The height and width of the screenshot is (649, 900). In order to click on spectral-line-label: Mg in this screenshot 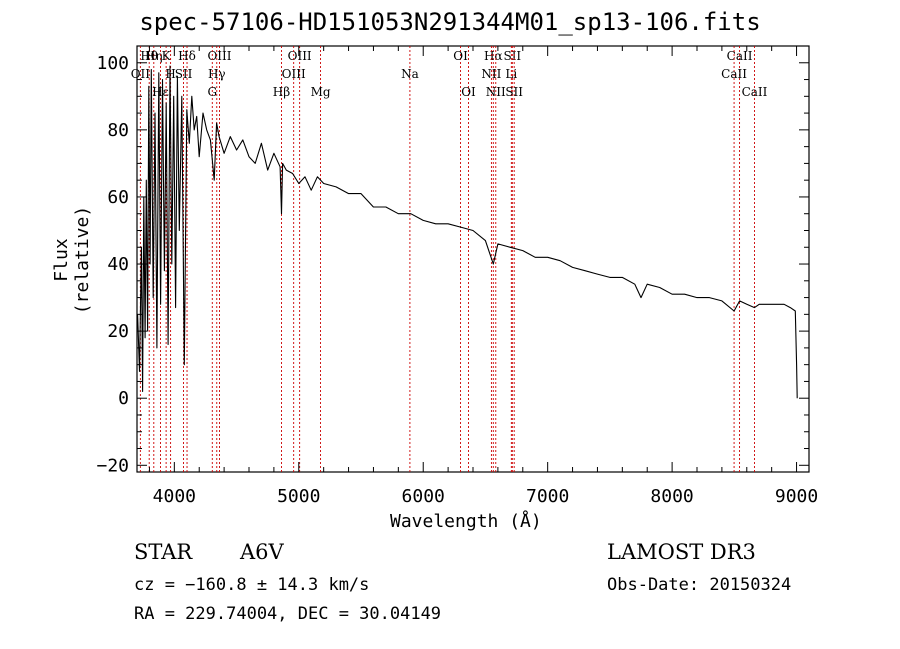, I will do `click(321, 92)`.